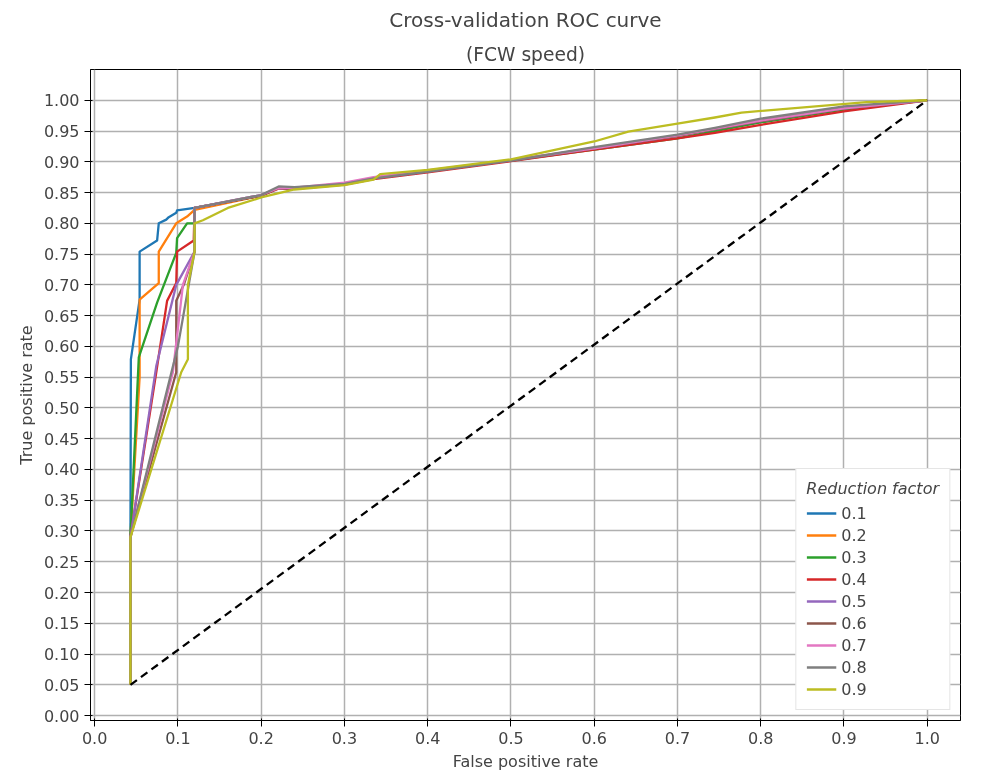  What do you see at coordinates (344, 738) in the screenshot?
I see `x-tick-label: 0.3` at bounding box center [344, 738].